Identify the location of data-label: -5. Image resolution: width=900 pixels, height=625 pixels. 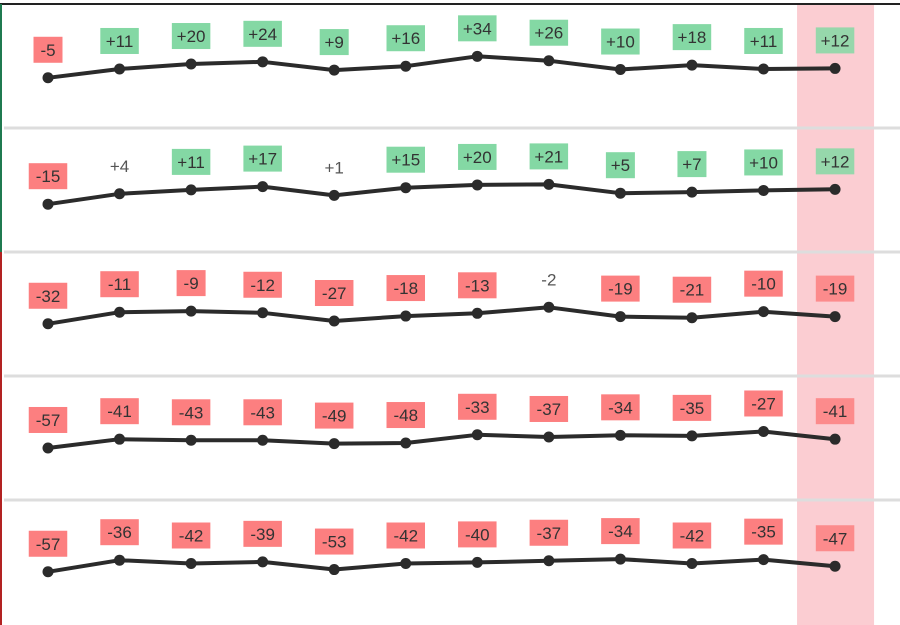
(47, 50).